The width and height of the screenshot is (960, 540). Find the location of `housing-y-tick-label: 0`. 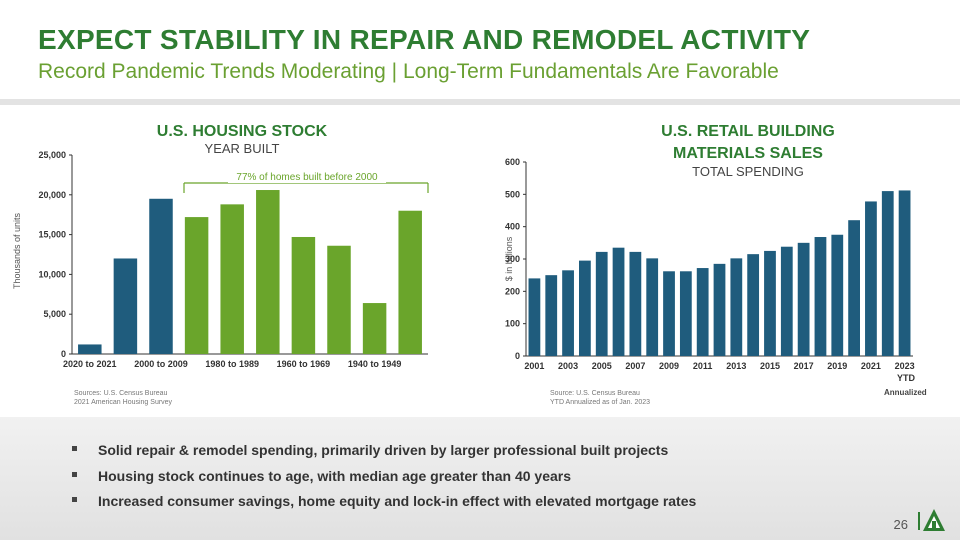

housing-y-tick-label: 0 is located at coordinates (63, 354).